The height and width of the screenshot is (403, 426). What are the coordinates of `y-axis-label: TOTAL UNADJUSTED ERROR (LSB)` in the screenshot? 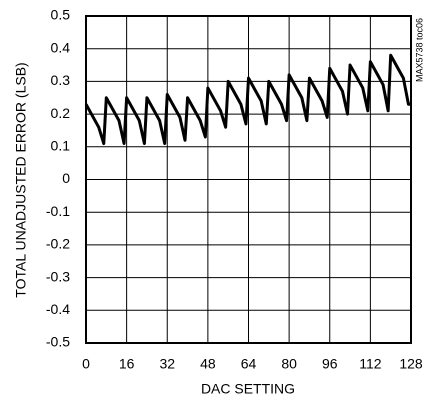 It's located at (21, 179).